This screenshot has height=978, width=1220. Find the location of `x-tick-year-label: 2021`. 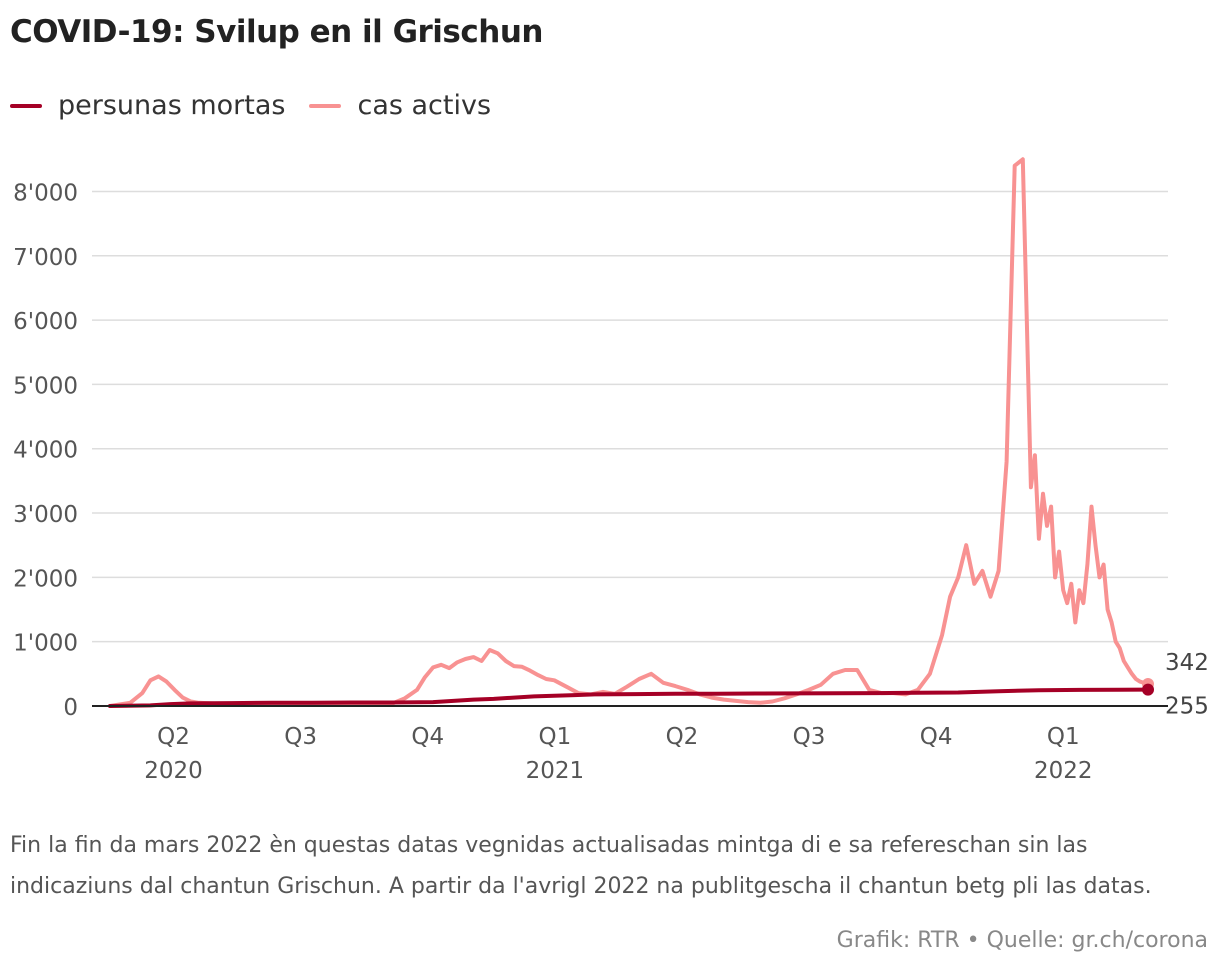

x-tick-year-label: 2021 is located at coordinates (555, 771).